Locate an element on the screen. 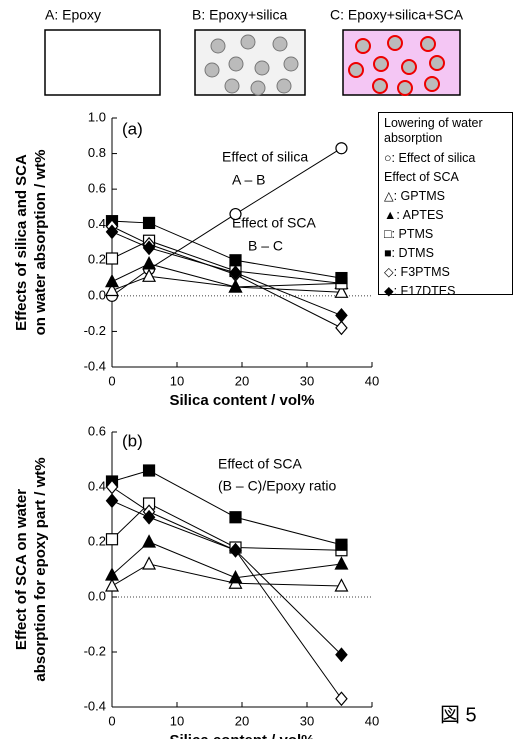 The image size is (517, 739). y-axis-label: absorption for epoxy part / wt% is located at coordinates (40, 569).